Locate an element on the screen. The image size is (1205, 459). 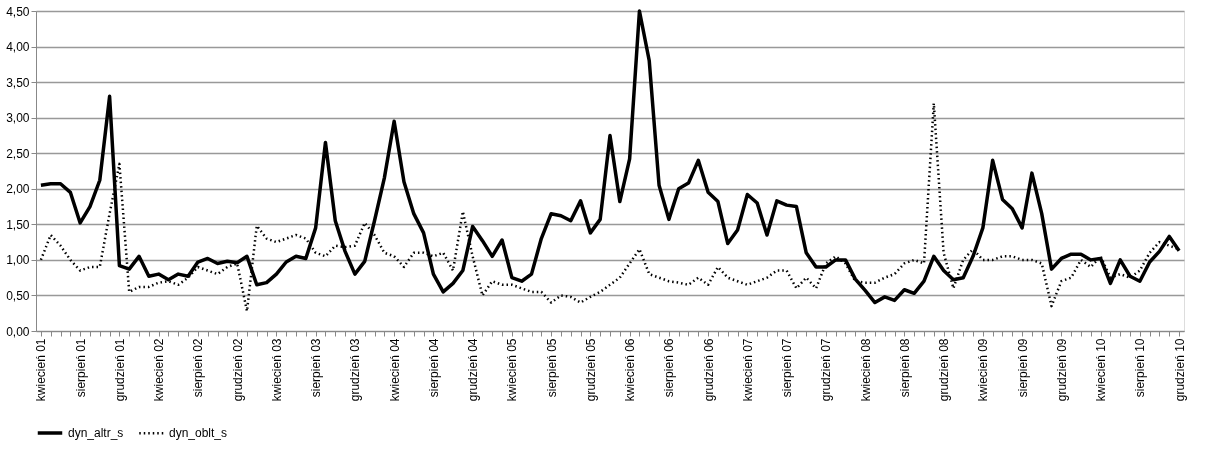
x-tick-label: grudzień 03 is located at coordinates (355, 370).